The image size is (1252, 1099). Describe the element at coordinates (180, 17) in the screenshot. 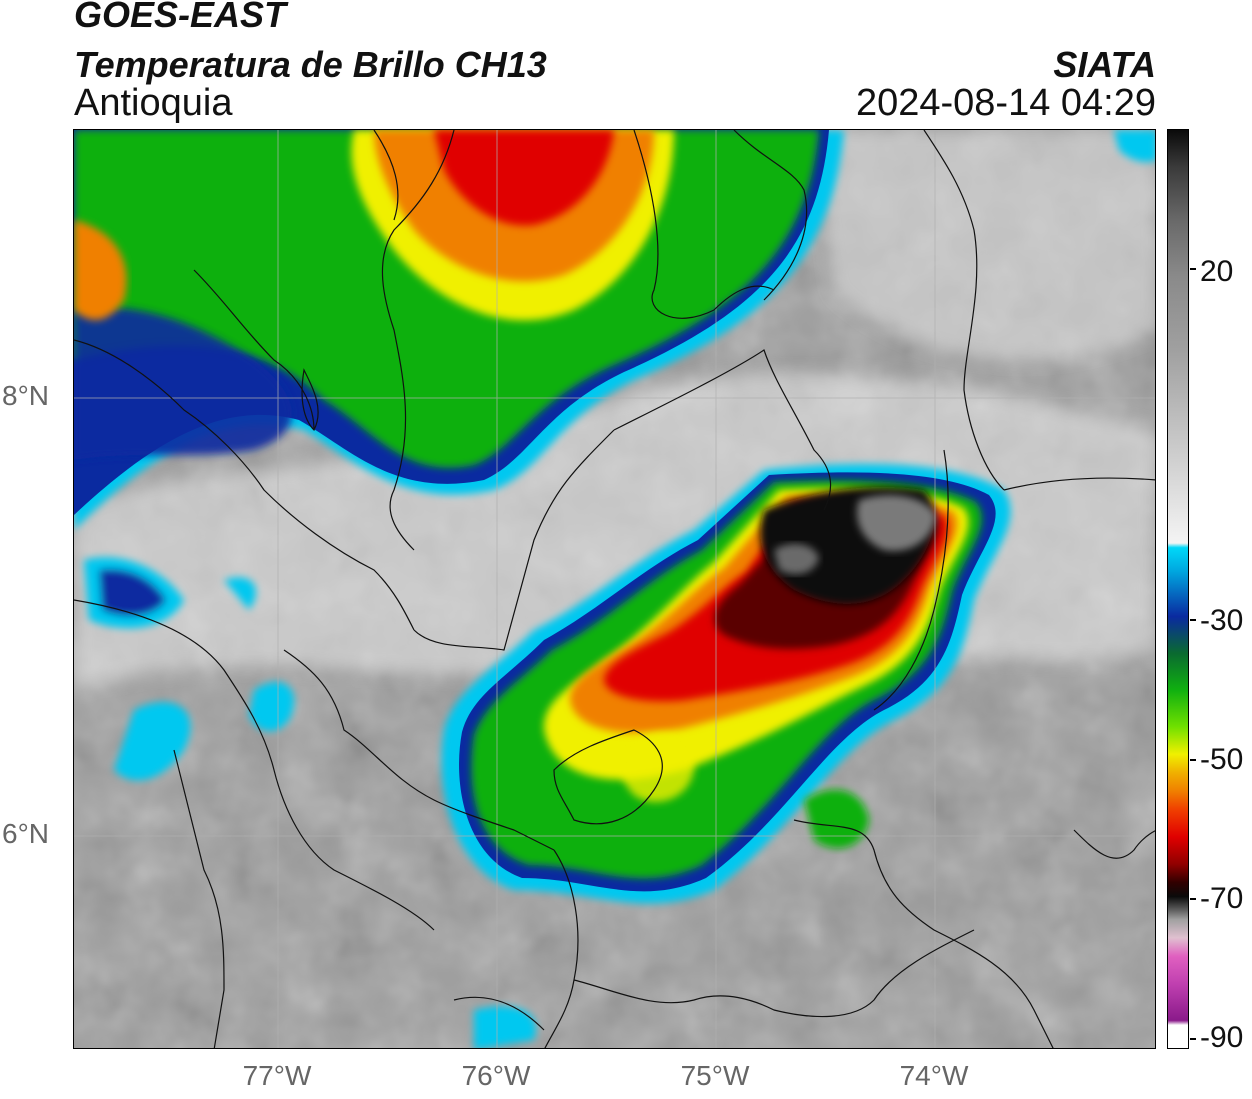

I see `satellite-title: GOES-EAST` at that location.